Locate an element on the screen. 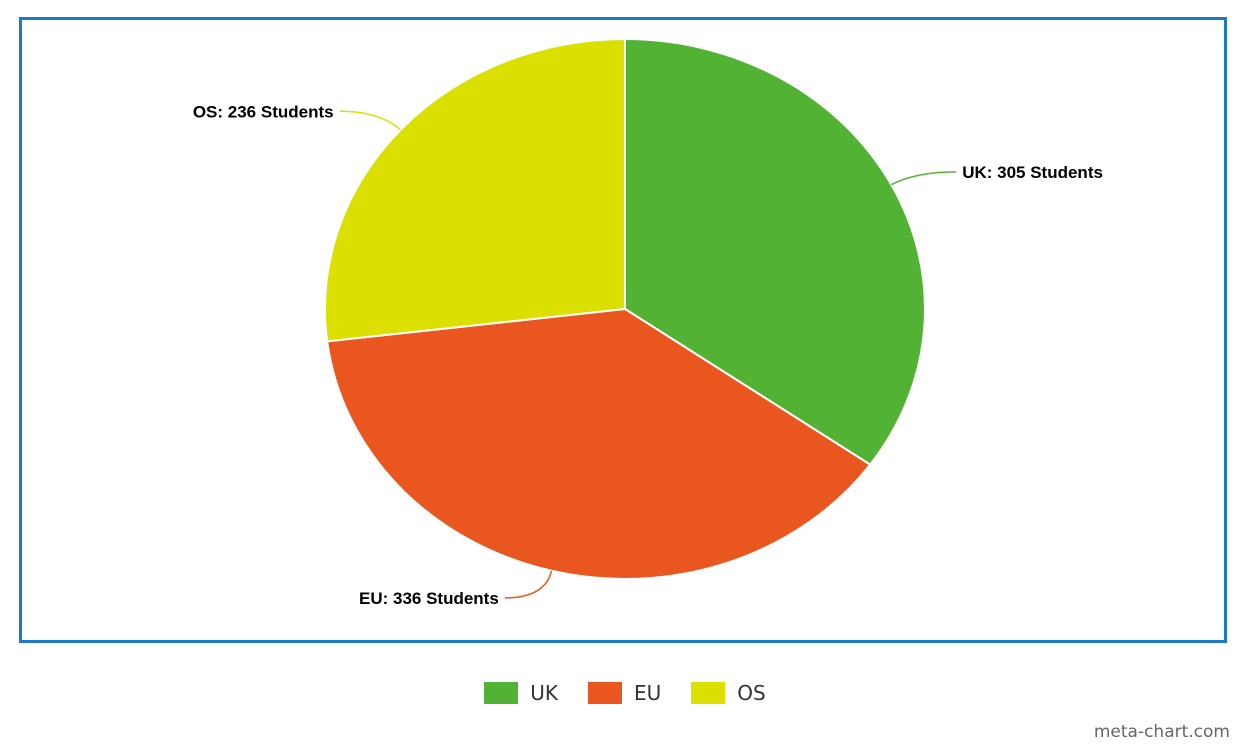  legend-item-eu: EU is located at coordinates (624, 693).